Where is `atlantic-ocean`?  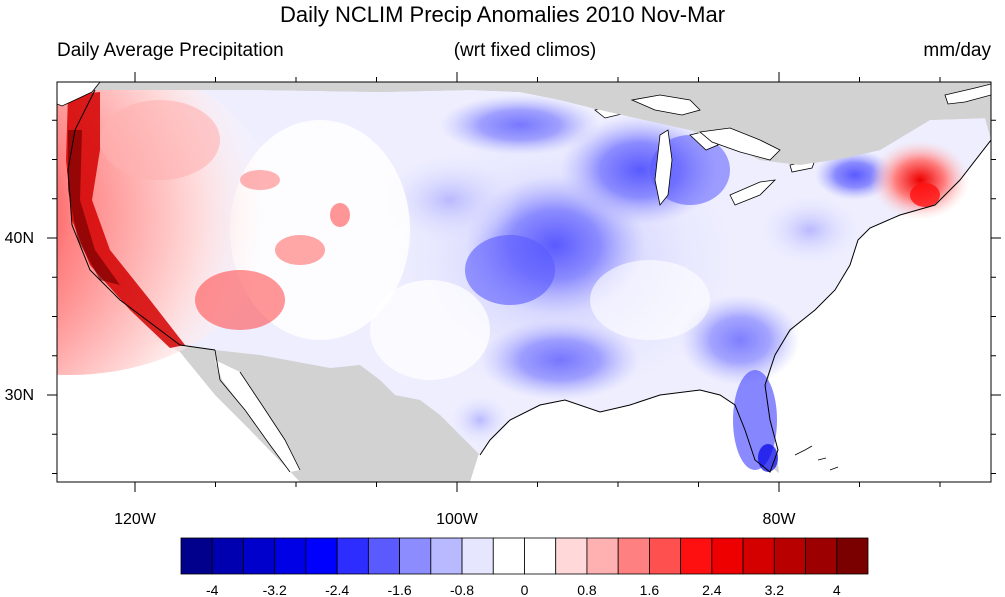
atlantic-ocean is located at coordinates (878, 311).